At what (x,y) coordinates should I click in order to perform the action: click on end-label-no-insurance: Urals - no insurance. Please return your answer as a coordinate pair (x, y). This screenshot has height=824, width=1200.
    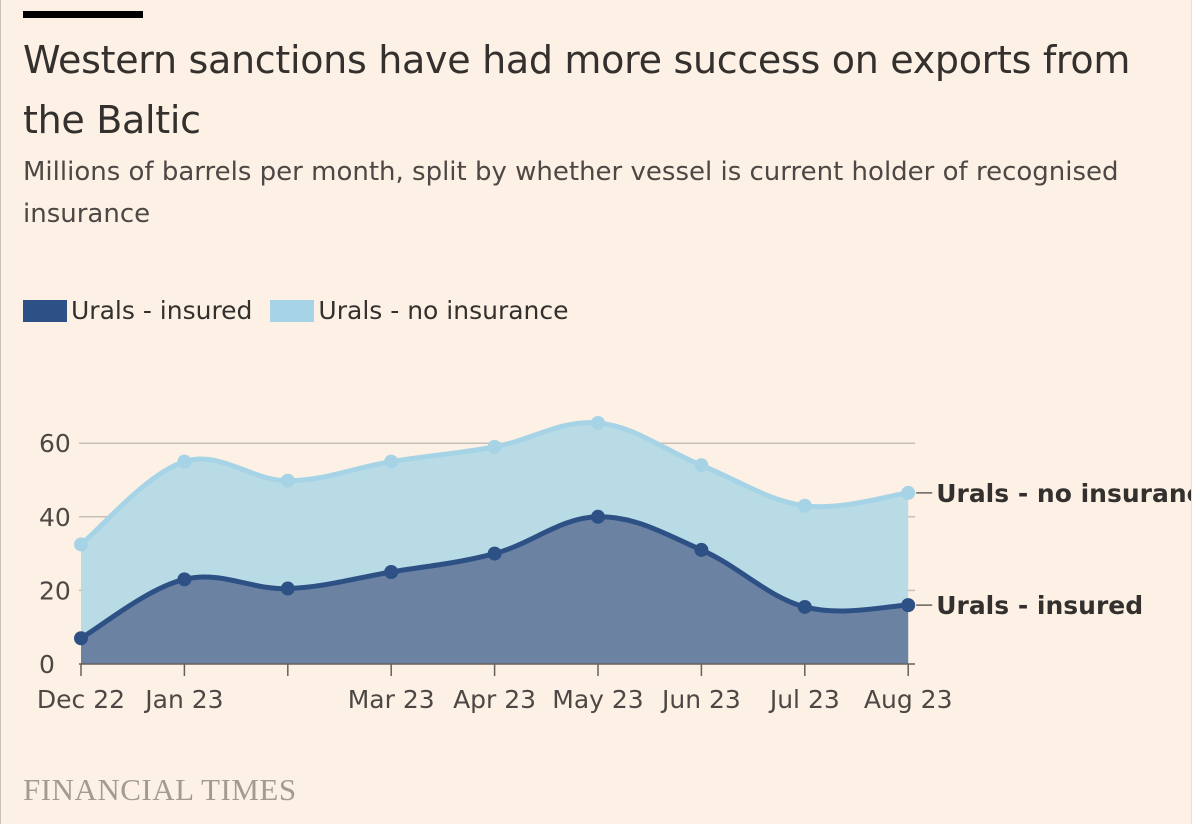
    Looking at the image, I should click on (1063, 493).